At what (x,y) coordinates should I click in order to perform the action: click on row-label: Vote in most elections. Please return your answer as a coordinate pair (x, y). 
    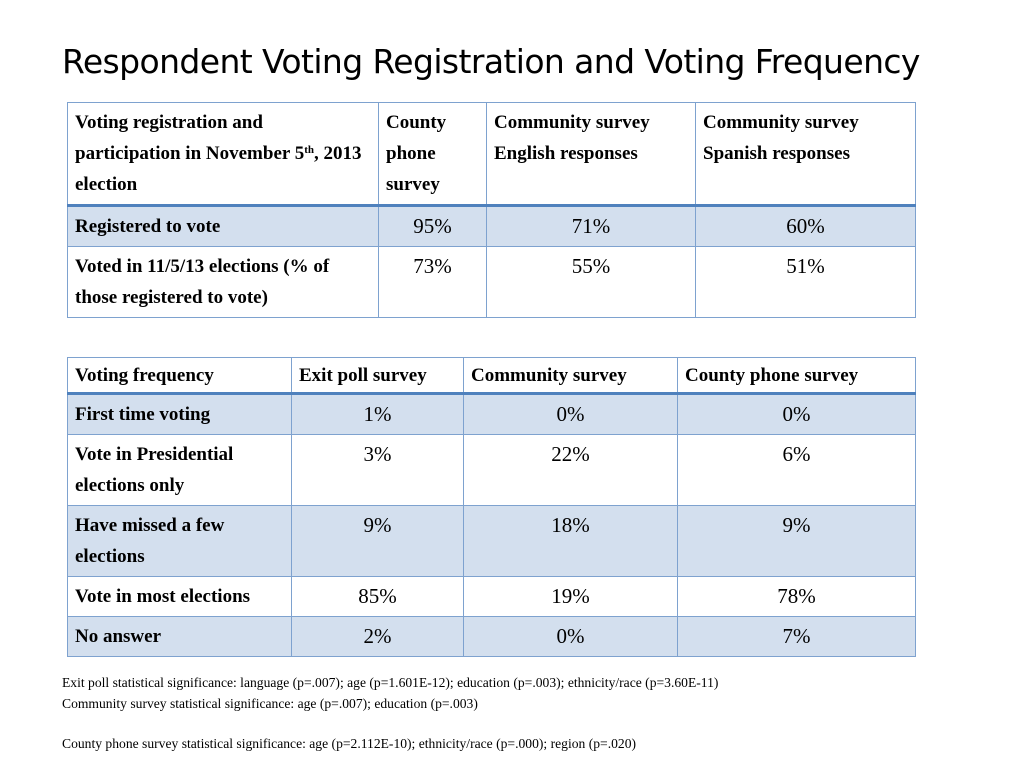
    Looking at the image, I should click on (179, 596).